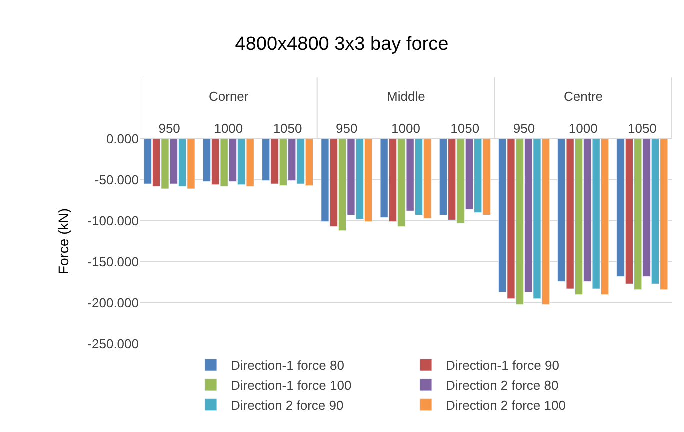  I want to click on y-tick-label: -100.000, so click(113, 221).